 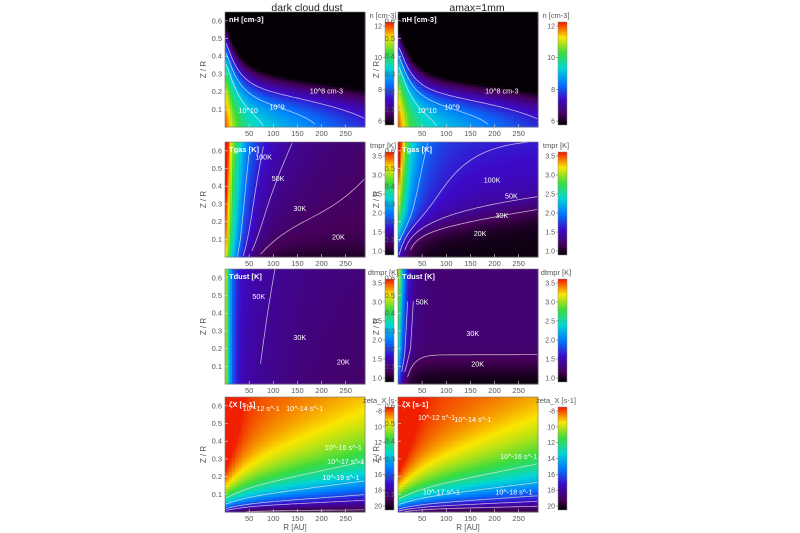 What do you see at coordinates (345, 133) in the screenshot?
I see `x-tick-label: 250` at bounding box center [345, 133].